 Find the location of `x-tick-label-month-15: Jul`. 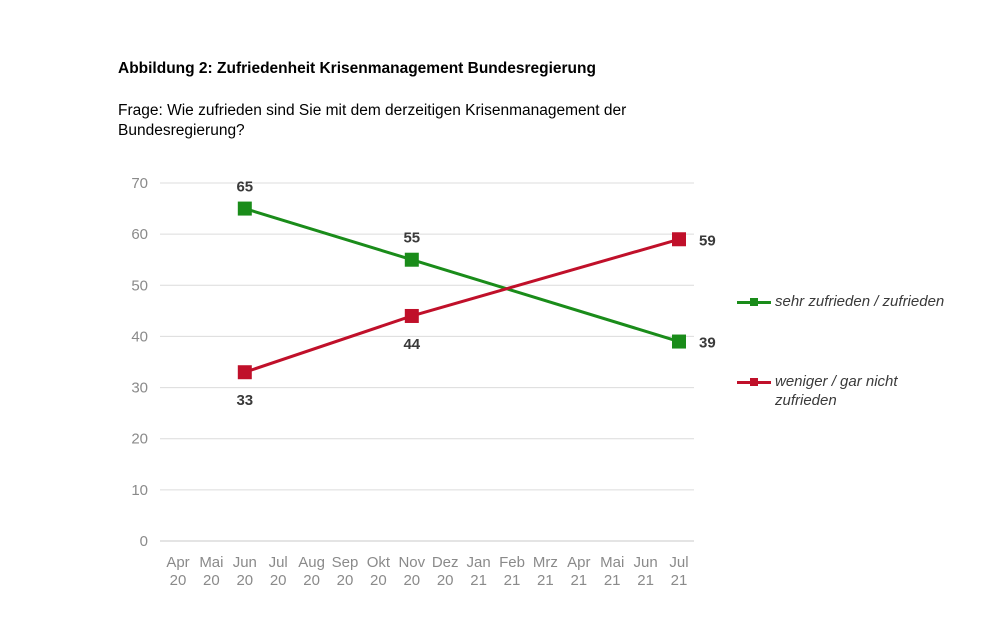

x-tick-label-month-15: Jul is located at coordinates (678, 562).